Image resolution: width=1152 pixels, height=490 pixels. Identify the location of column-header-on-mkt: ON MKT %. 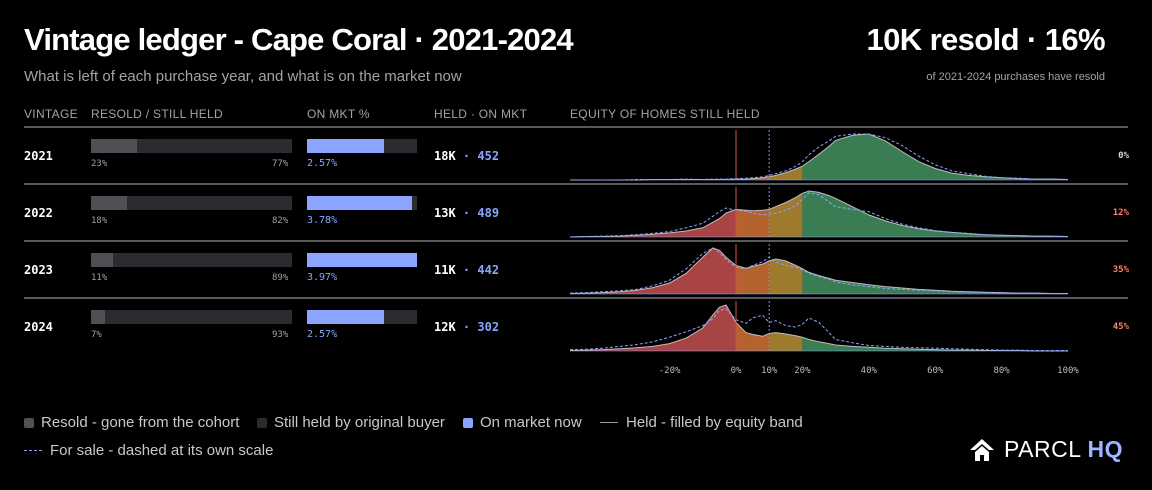
(338, 114).